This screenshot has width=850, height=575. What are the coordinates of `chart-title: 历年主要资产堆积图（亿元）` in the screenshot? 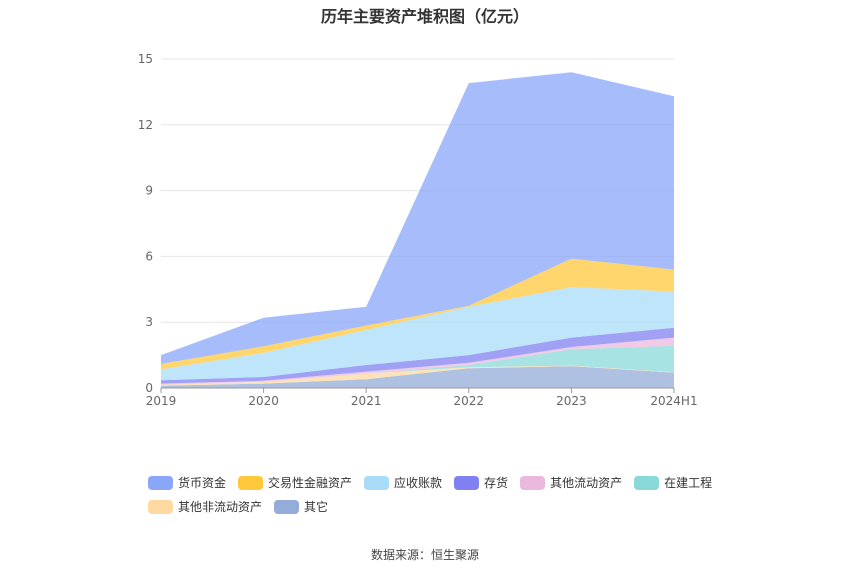 It's located at (424, 16).